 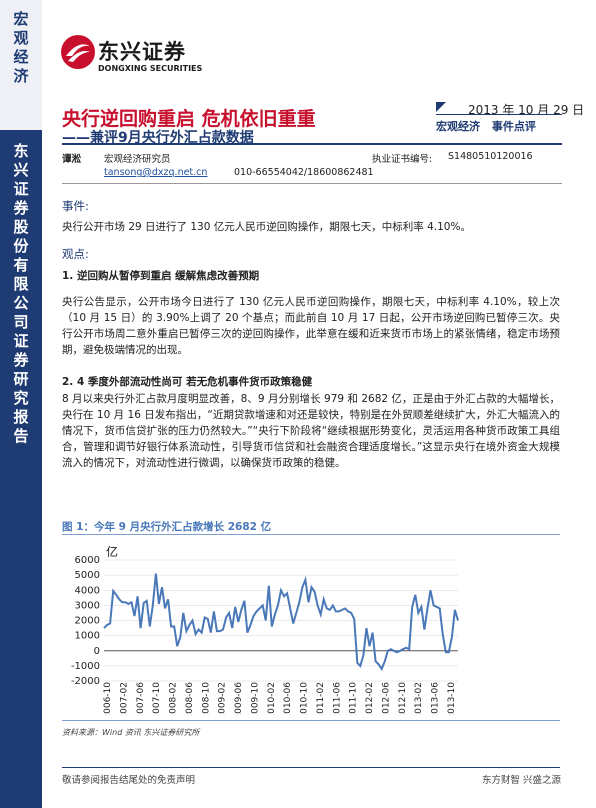 What do you see at coordinates (87, 560) in the screenshot?
I see `y-tick-label: 6000` at bounding box center [87, 560].